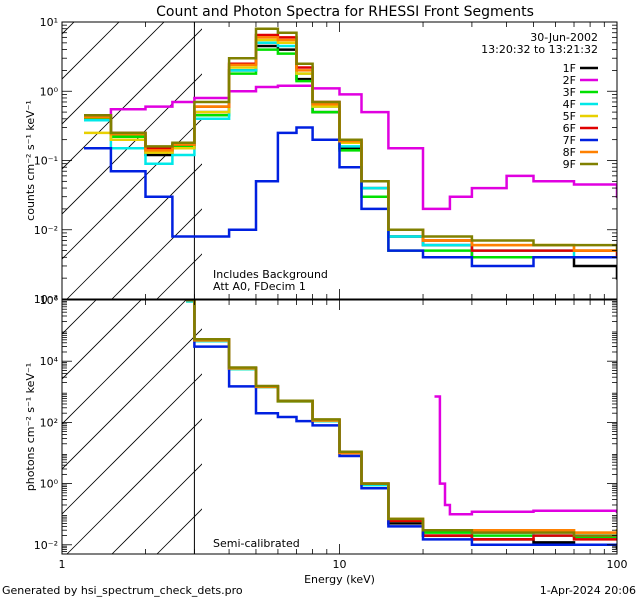 The height and width of the screenshot is (600, 640). Describe the element at coordinates (564, 37) in the screenshot. I see `annotation-date: 30-Jun-2002` at that location.